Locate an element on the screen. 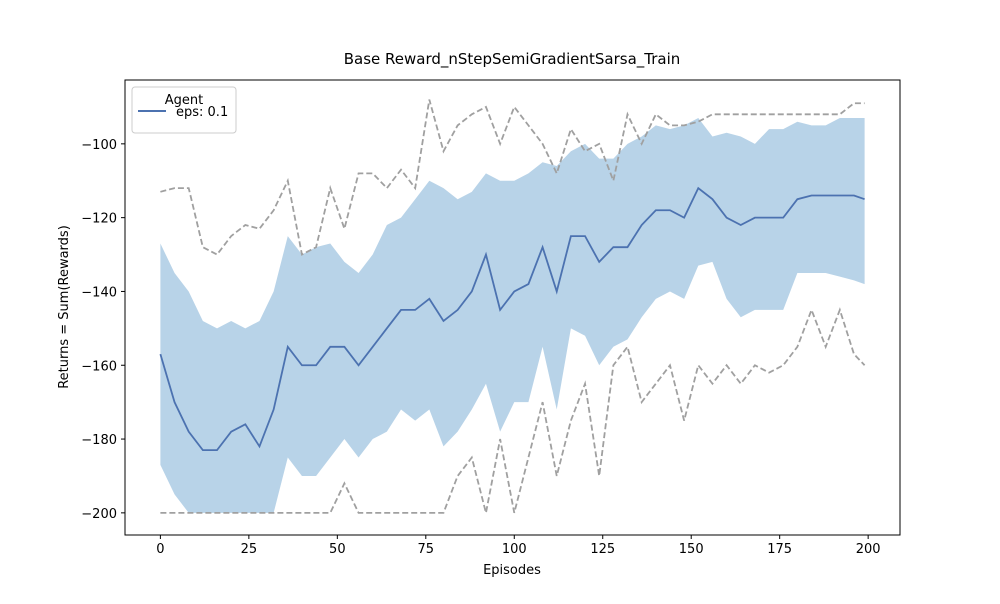  x-tick-label: 125 is located at coordinates (602, 549).